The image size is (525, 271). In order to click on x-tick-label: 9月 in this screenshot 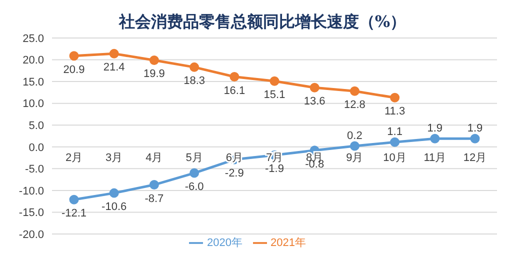, I will do `click(355, 158)`.